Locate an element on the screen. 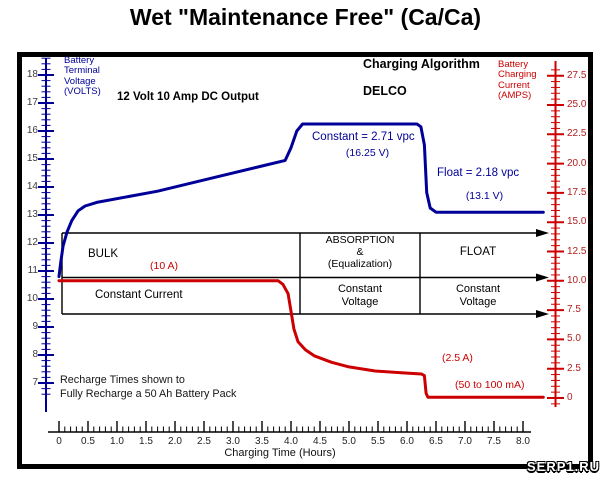 This screenshot has height=484, width=611. right-axis-tick-label: 20.0 is located at coordinates (577, 163).